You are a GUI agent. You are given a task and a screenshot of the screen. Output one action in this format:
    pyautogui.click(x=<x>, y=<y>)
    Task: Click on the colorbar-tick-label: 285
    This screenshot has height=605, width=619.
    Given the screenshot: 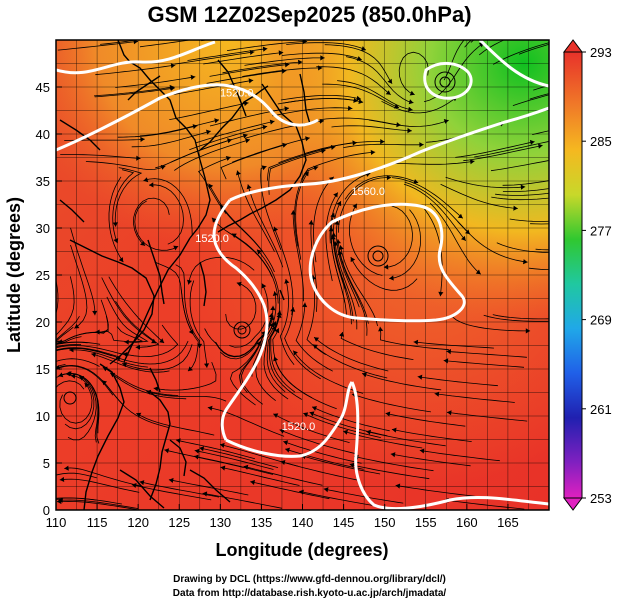 What is the action you would take?
    pyautogui.click(x=601, y=141)
    